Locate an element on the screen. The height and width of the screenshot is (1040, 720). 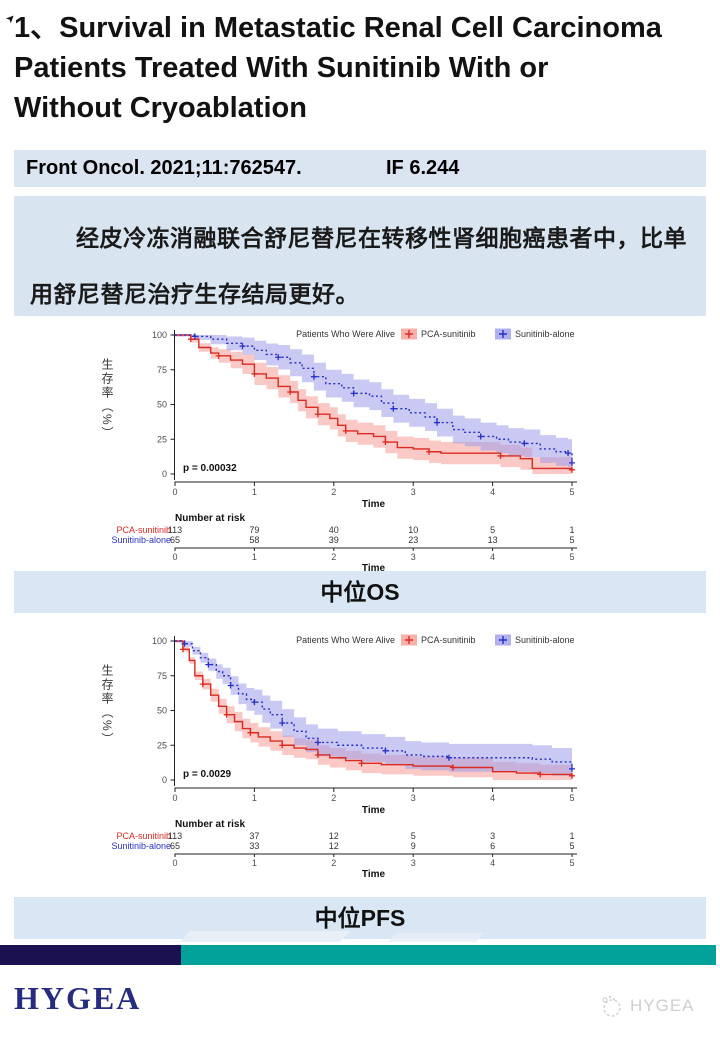
summary-text: 经皮冷冻消融联合舒尼替尼在转移性肾细胞癌患者中，比单用舒尼替尼治疗生存结局更好。 is located at coordinates (358, 266).